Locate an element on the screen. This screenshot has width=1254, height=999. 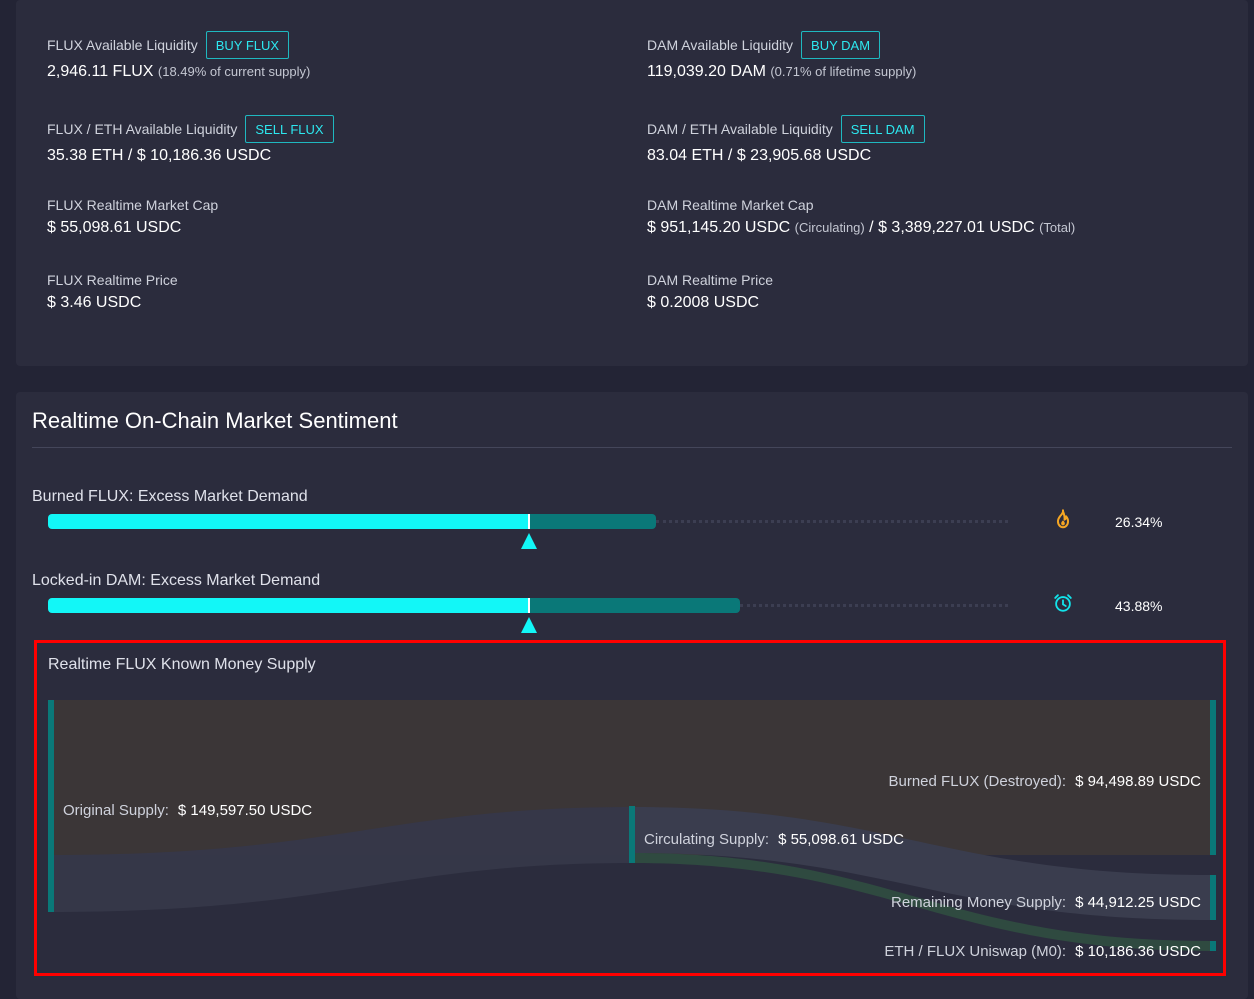
flow-original-to-burned is located at coordinates (631, 777).